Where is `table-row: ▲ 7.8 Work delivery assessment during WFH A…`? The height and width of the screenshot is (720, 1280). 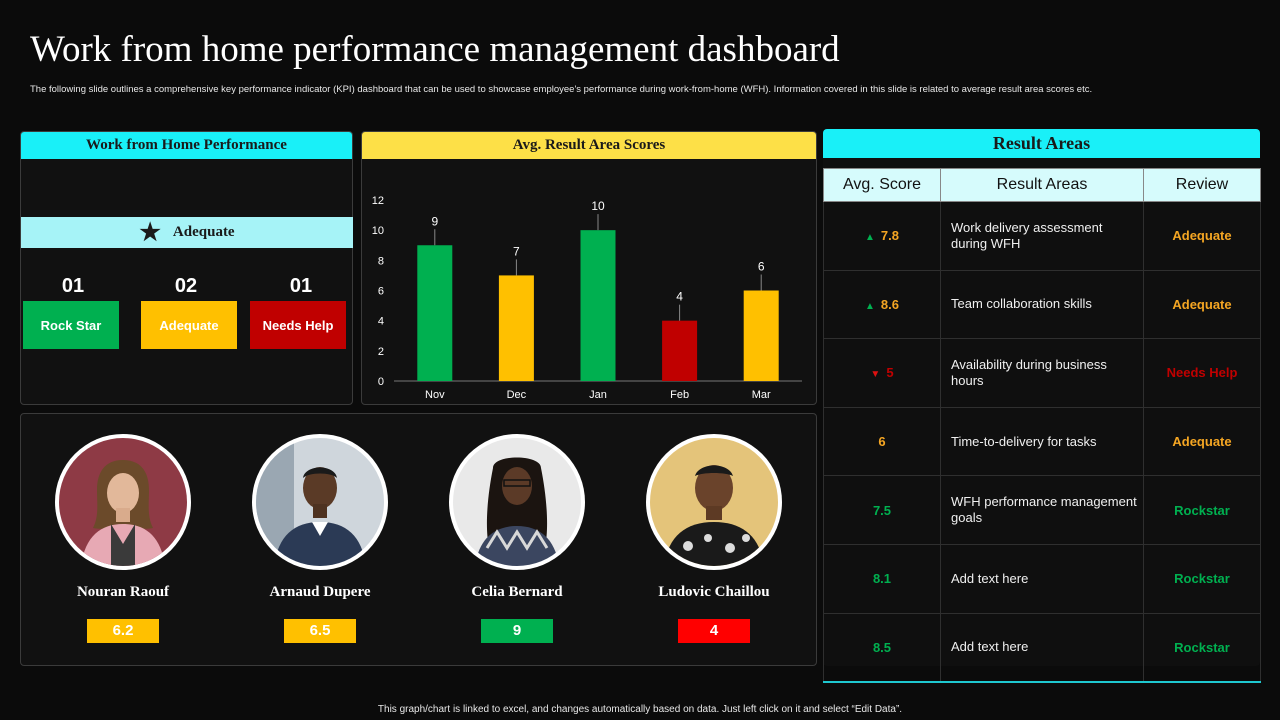 table-row: ▲ 7.8 Work delivery assessment during WFH A… is located at coordinates (1042, 236).